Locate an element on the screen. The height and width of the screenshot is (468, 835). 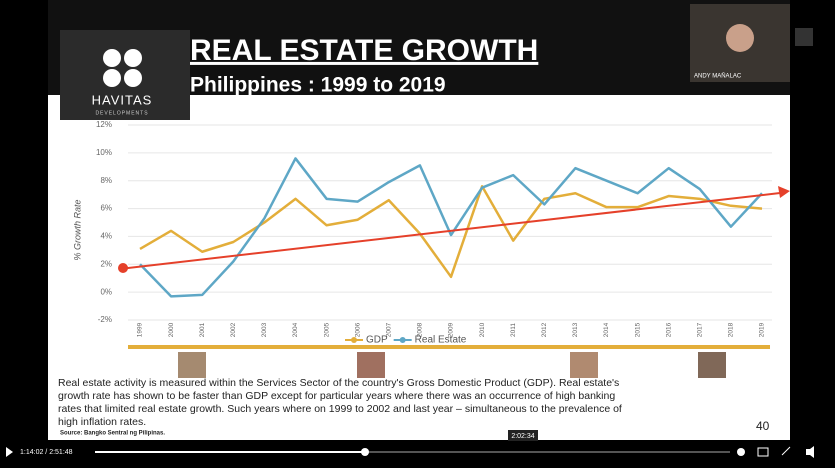
x-tick-label: 2004 is located at coordinates (295, 329).